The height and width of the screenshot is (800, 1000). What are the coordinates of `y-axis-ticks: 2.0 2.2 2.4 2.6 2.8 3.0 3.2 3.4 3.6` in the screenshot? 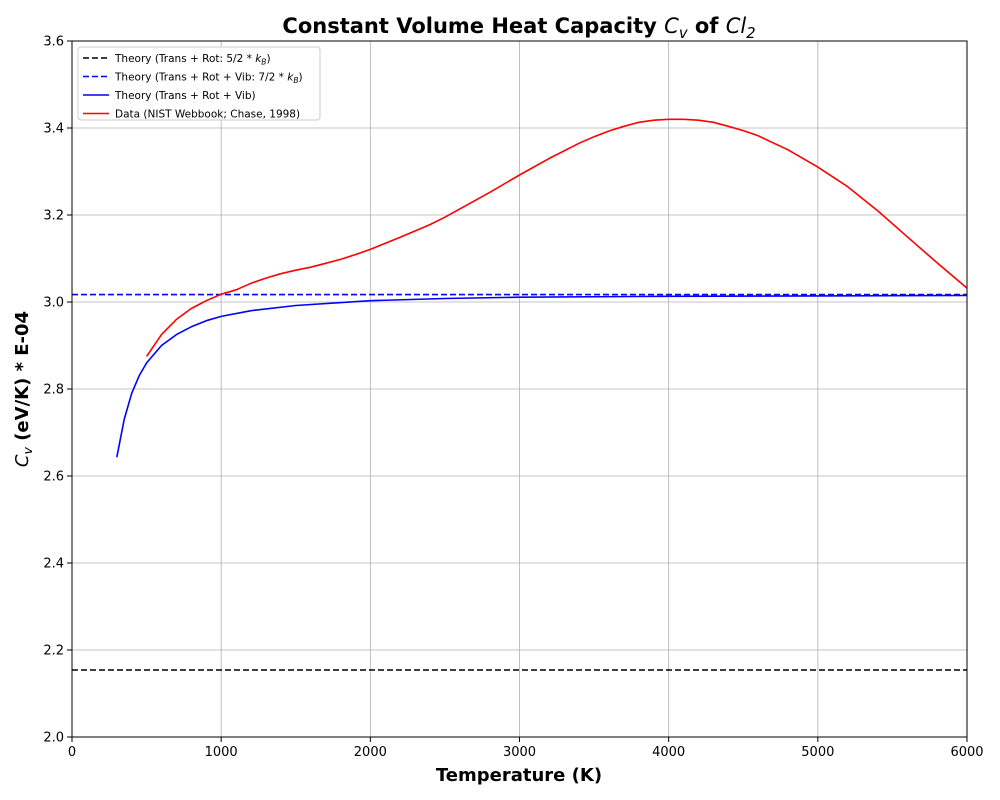 It's located at (57, 390).